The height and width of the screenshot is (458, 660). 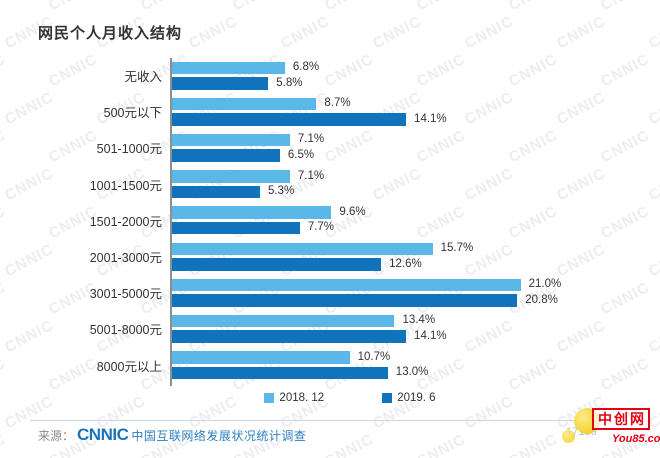 What do you see at coordinates (330, 329) in the screenshot?
I see `bar-group-8: 5001-8000元 13.4% 14.1%` at bounding box center [330, 329].